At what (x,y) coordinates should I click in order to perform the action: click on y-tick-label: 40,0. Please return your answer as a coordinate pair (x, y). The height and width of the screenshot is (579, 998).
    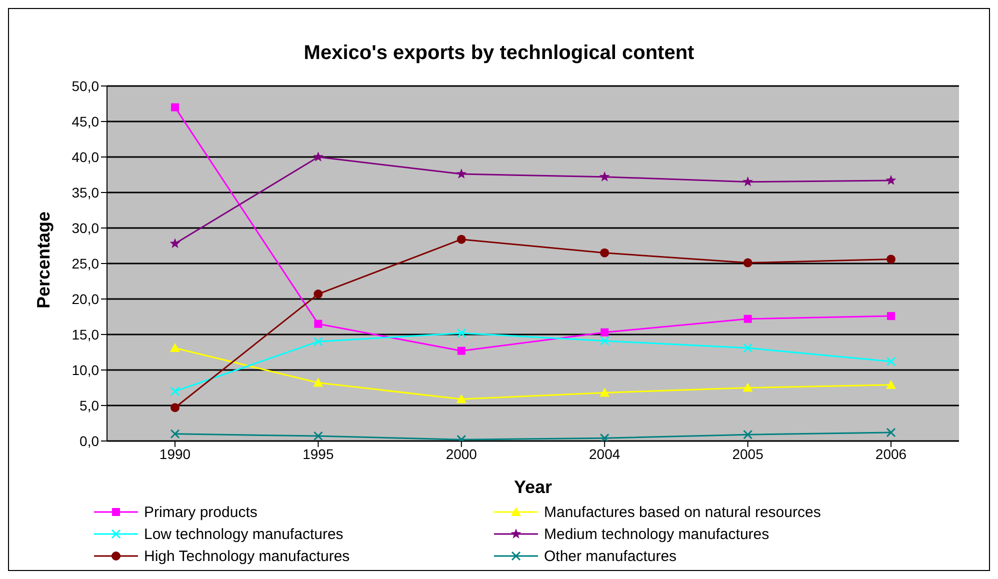
    Looking at the image, I should click on (86, 156).